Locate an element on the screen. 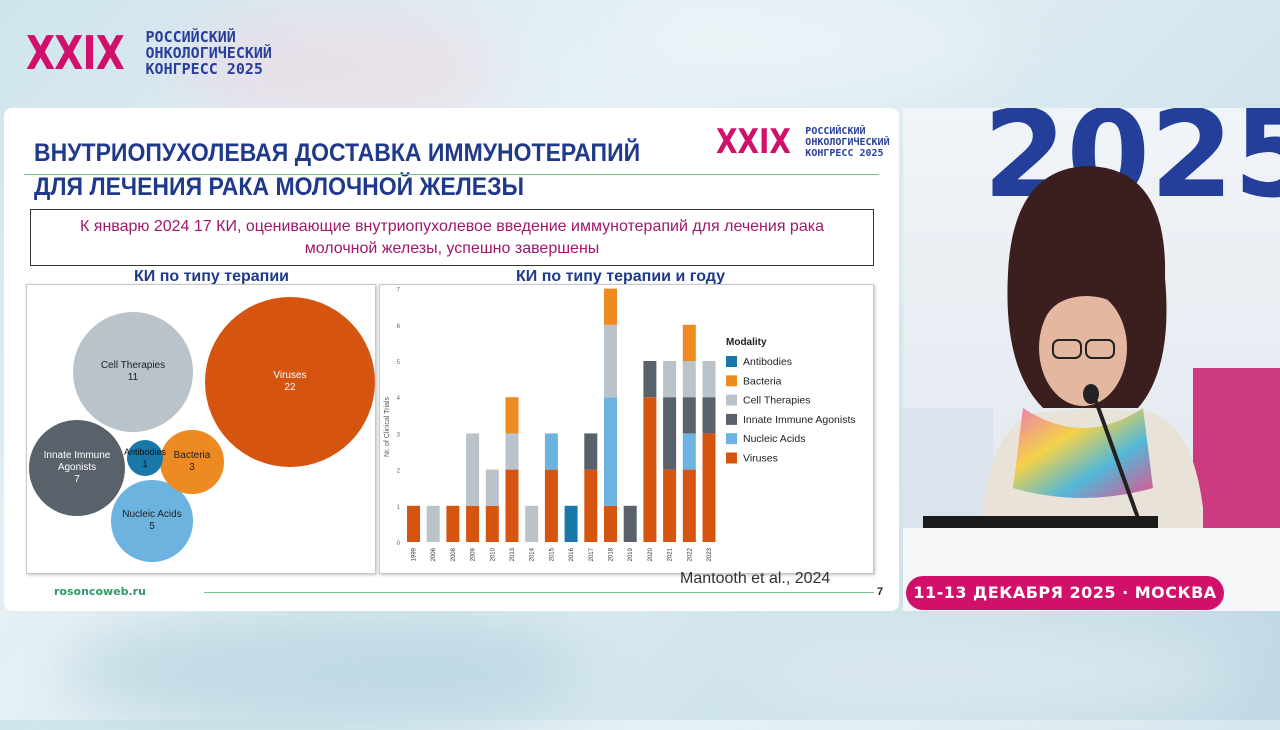  x-tick-label: 2013 is located at coordinates (513, 554).